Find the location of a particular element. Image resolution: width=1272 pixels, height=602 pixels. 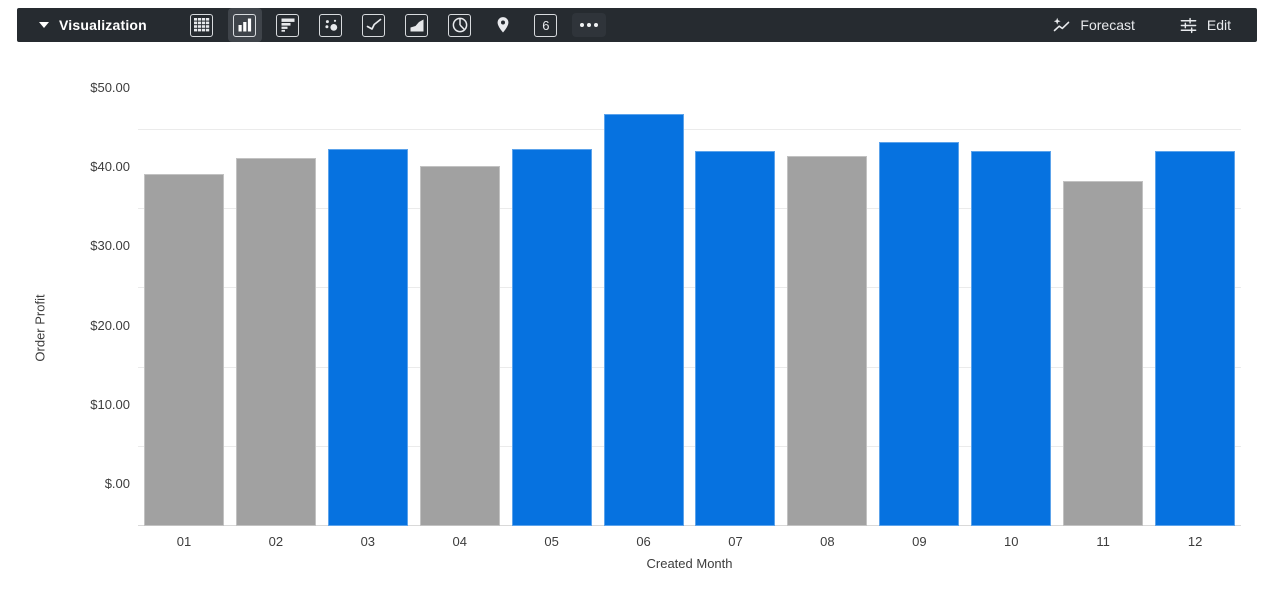

x-tick-label: 04 is located at coordinates (459, 541).